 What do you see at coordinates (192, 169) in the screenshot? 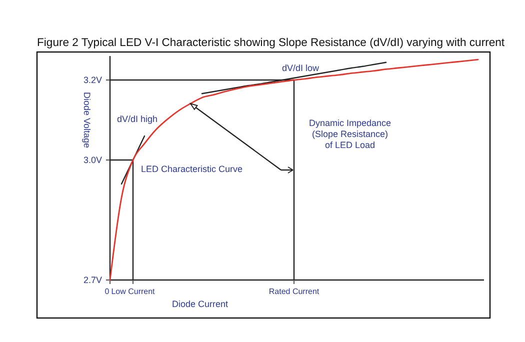
I see `annotation: LED Characteristic Curve` at bounding box center [192, 169].